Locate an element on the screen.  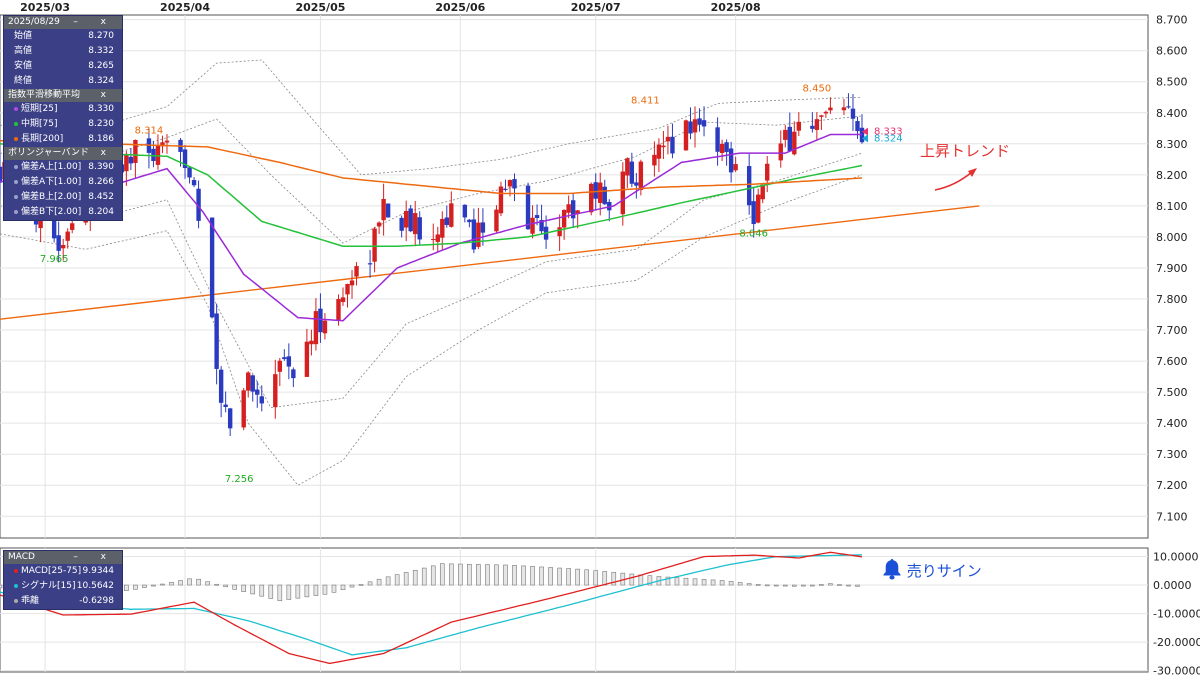
legend-row-high: 高値 8.332 is located at coordinates (64, 51).